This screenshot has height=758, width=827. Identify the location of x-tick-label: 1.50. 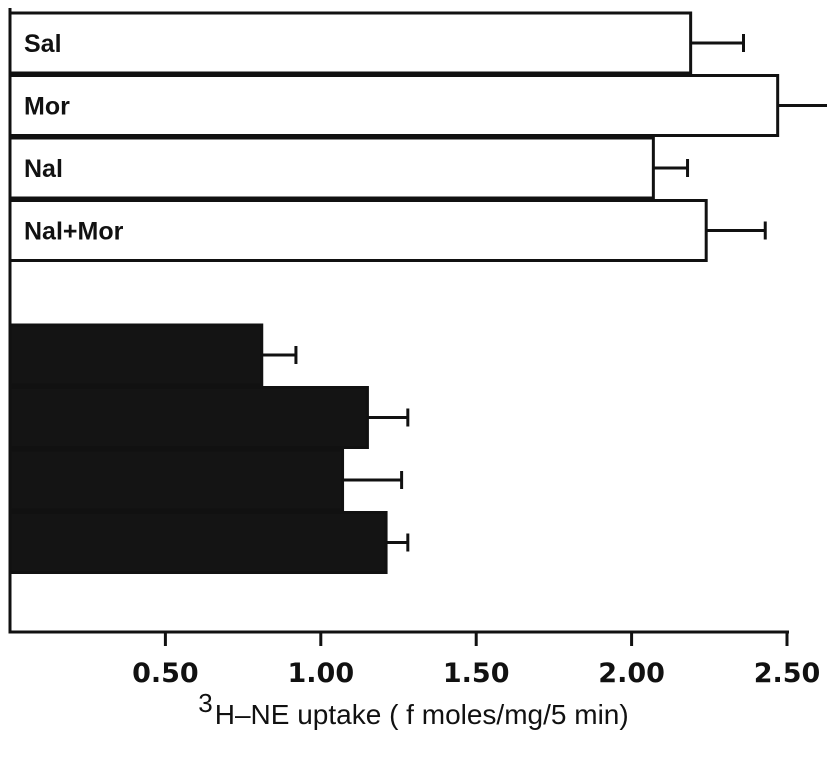
(476, 673).